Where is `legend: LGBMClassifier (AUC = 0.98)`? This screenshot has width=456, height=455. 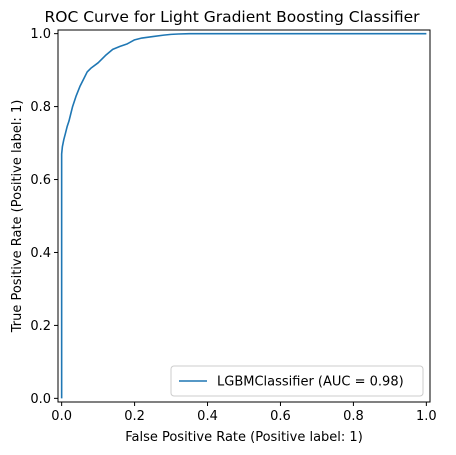 legend: LGBMClassifier (AUC = 0.98) is located at coordinates (297, 381).